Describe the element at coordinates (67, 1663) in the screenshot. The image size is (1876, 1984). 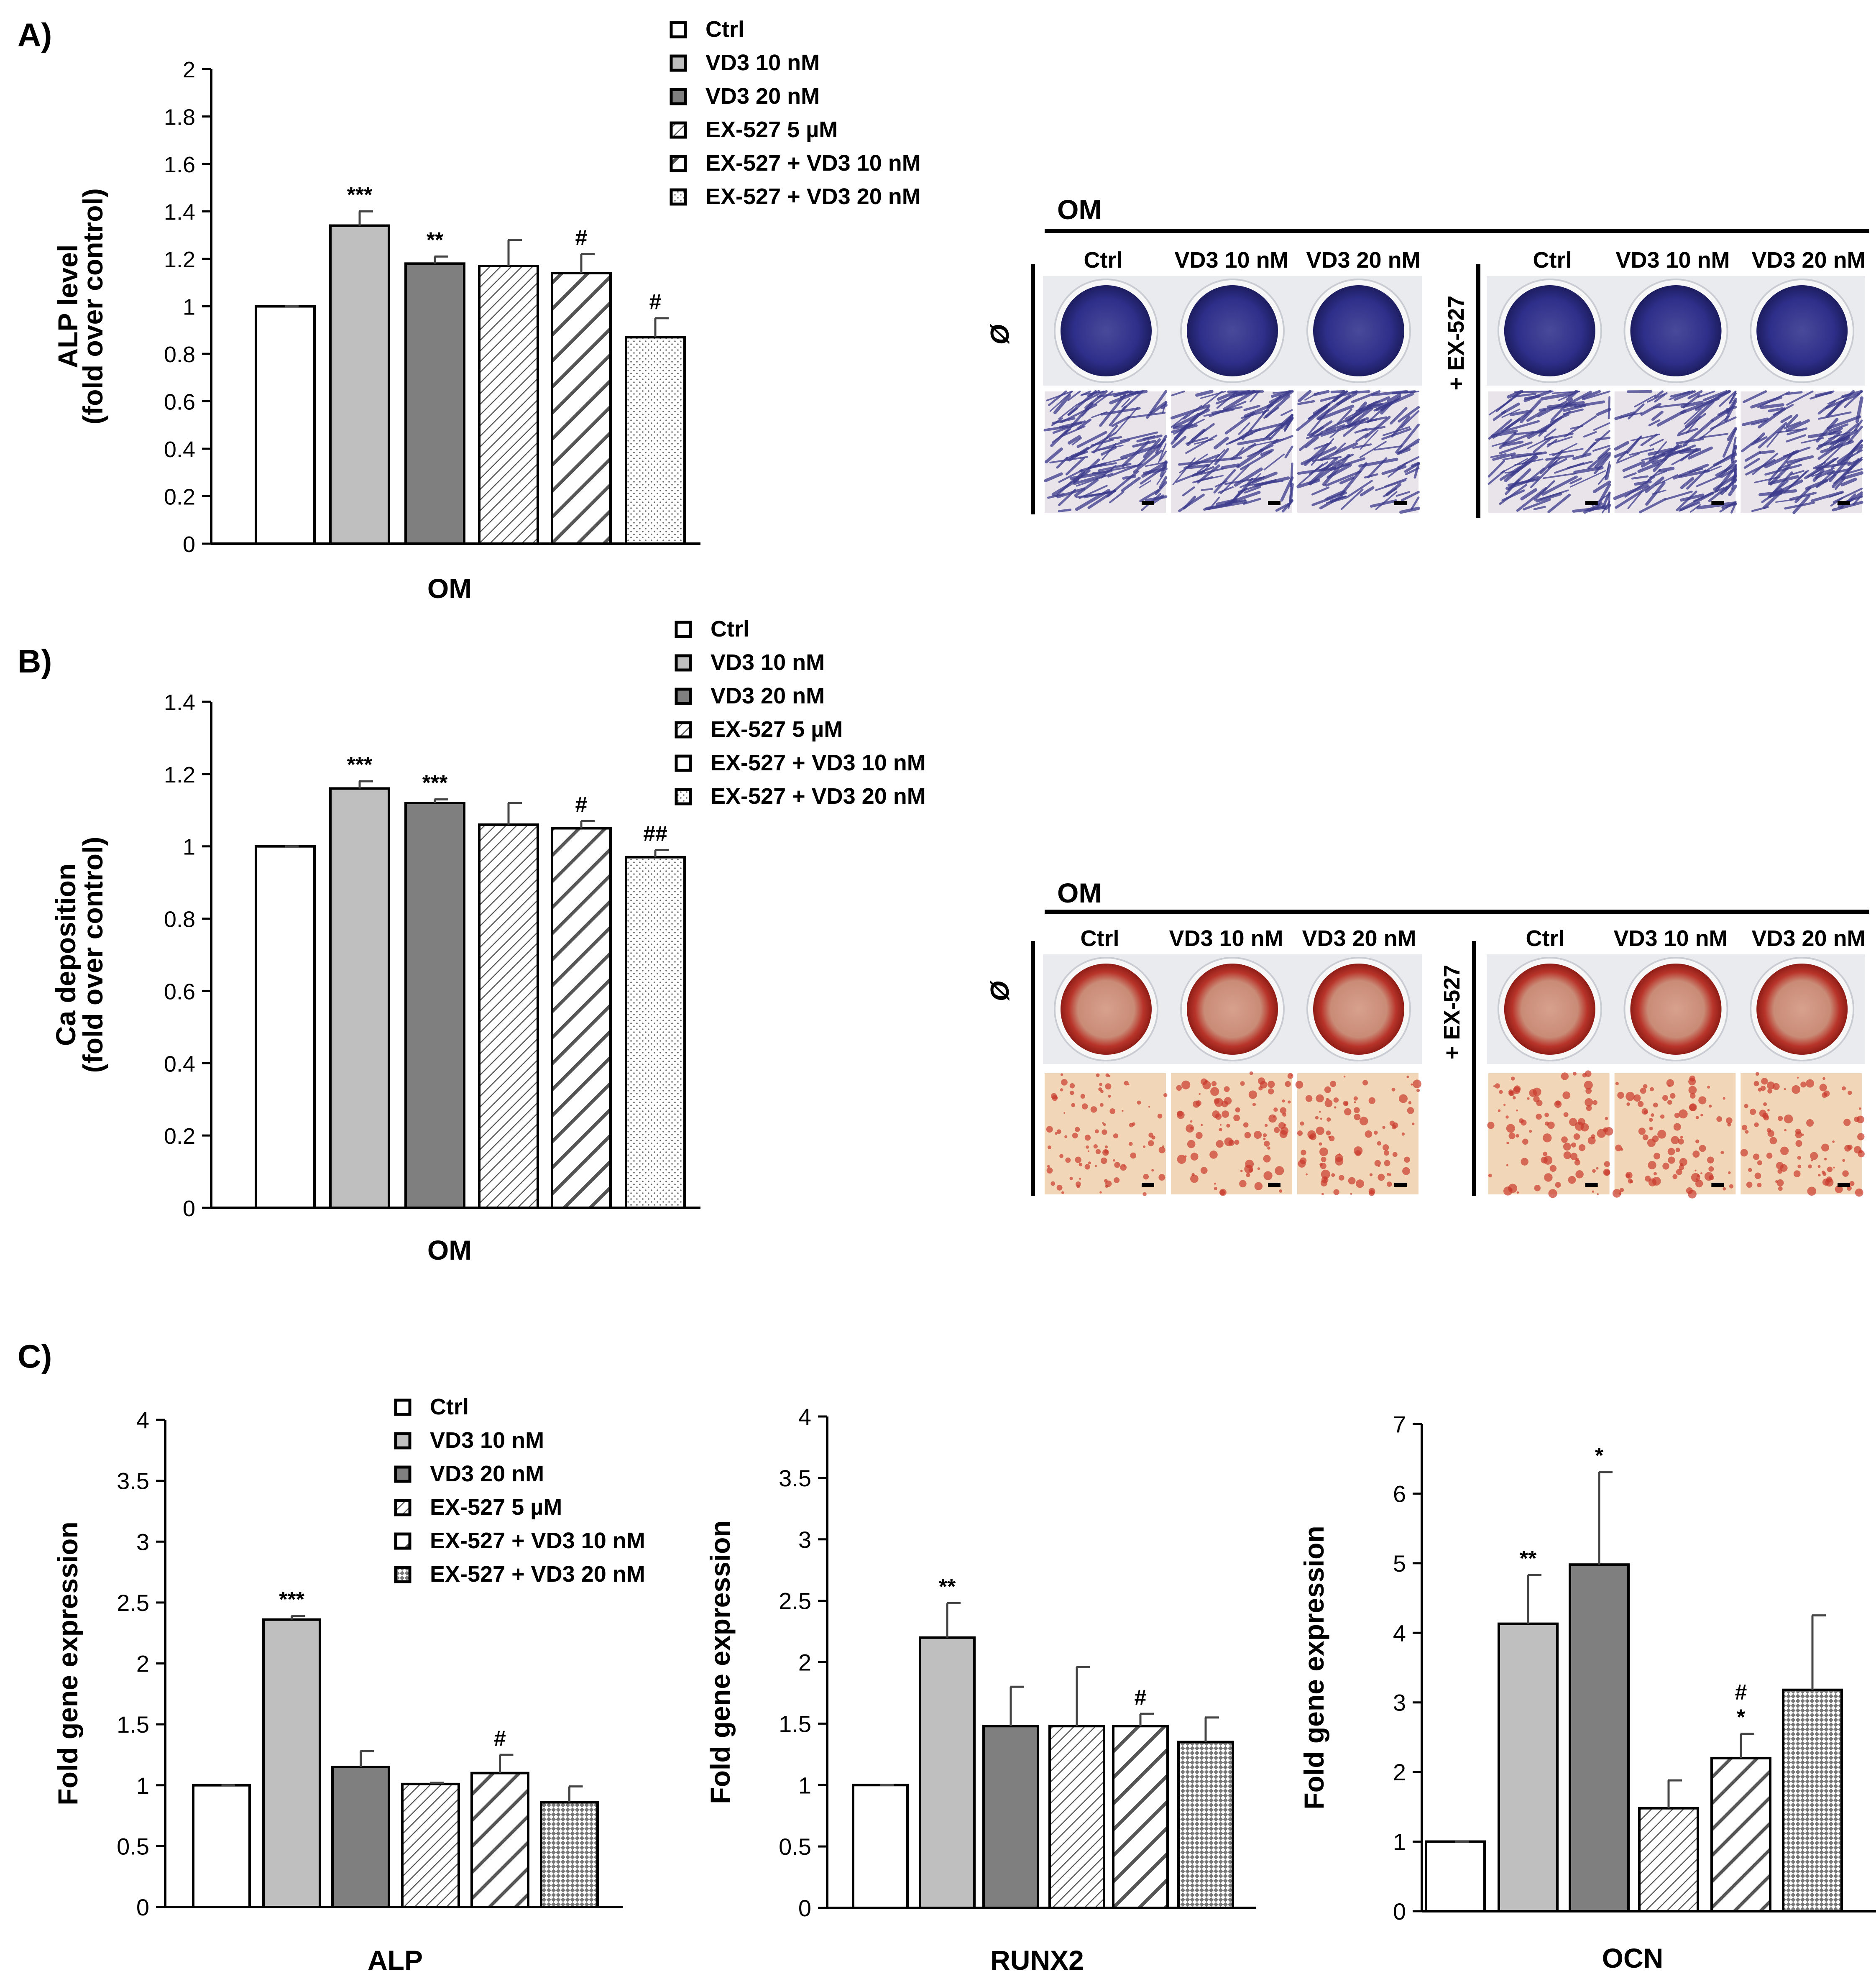
I see `chart-c1-y-label: Fold gene expression` at that location.